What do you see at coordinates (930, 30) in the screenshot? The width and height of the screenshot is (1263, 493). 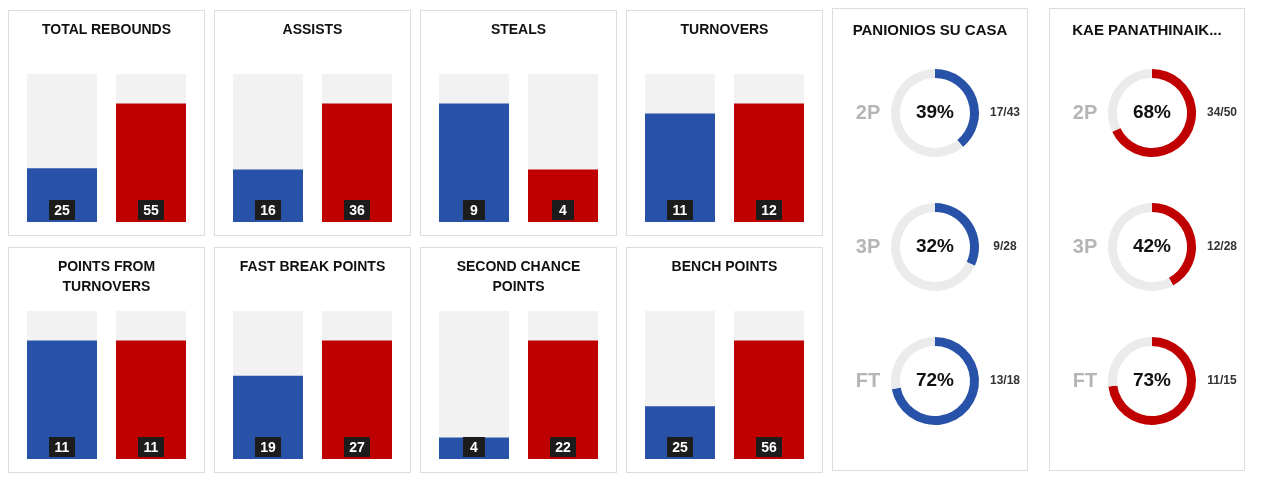 I see `text: PANIONIOS SU CASA` at bounding box center [930, 30].